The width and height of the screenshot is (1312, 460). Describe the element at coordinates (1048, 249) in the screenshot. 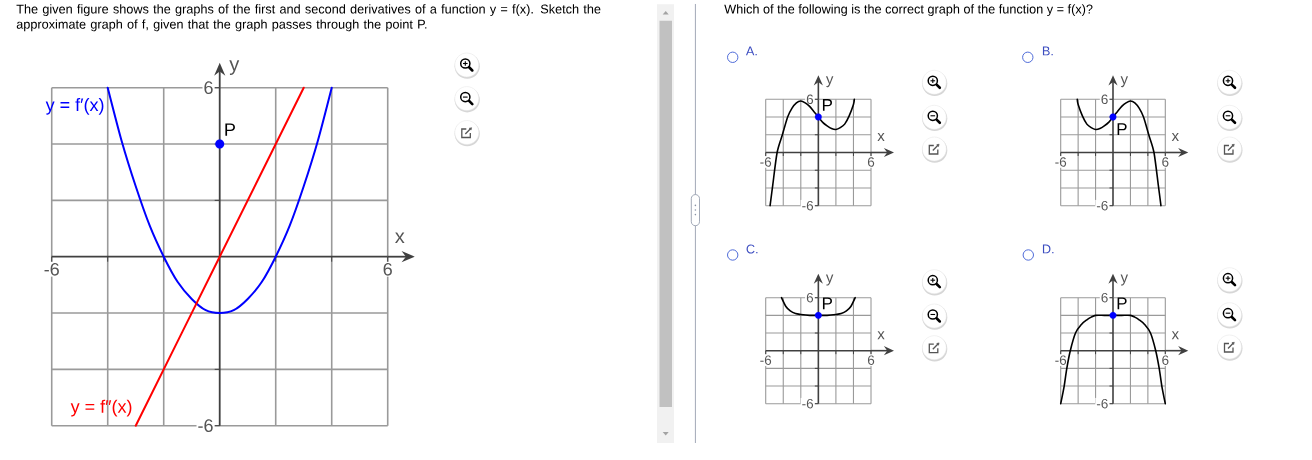

I see `chart-title: D.` at that location.